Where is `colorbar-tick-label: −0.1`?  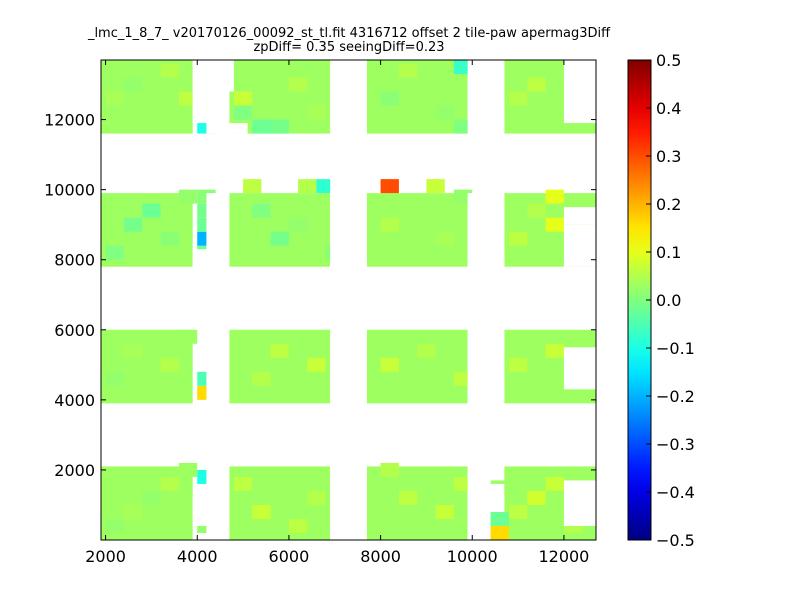
colorbar-tick-label: −0.1 is located at coordinates (675, 348).